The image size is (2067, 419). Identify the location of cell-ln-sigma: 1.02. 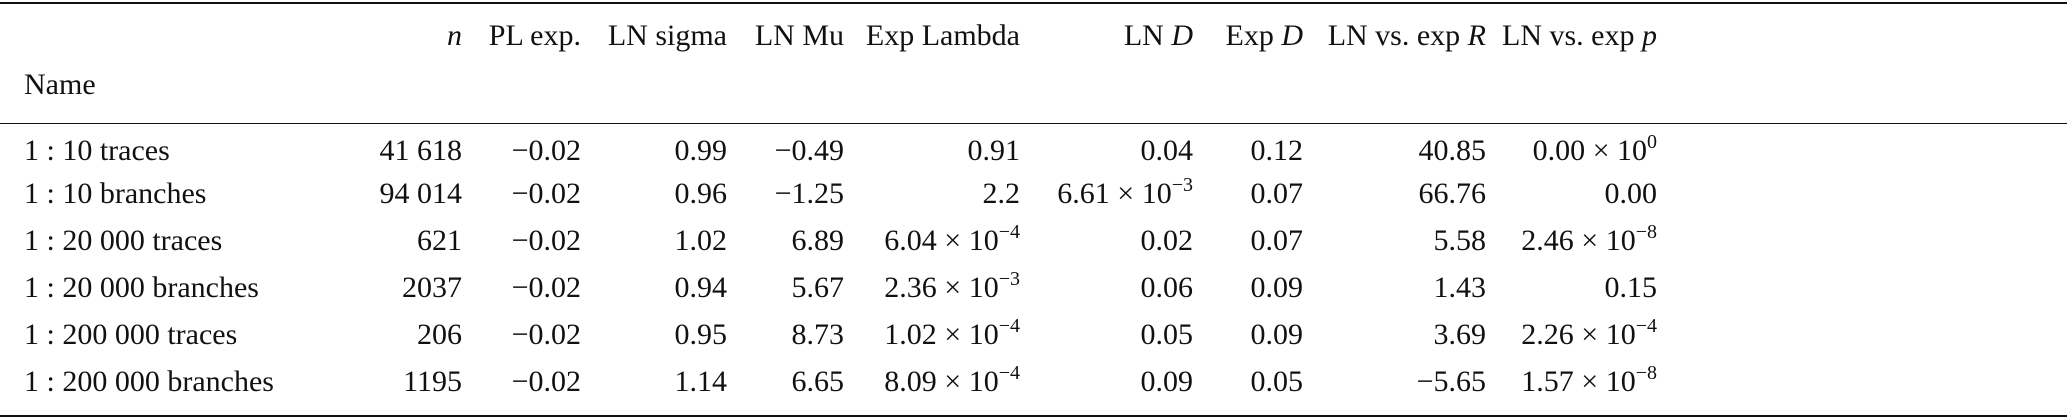
(701, 240).